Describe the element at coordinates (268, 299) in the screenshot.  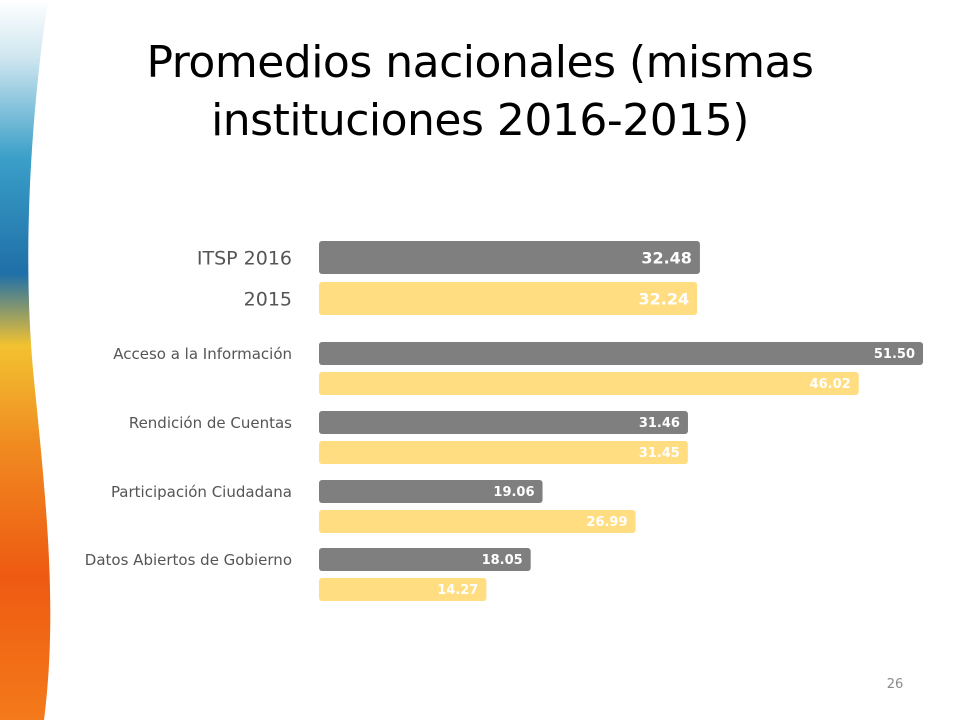
I see `category-label: 2015` at that location.